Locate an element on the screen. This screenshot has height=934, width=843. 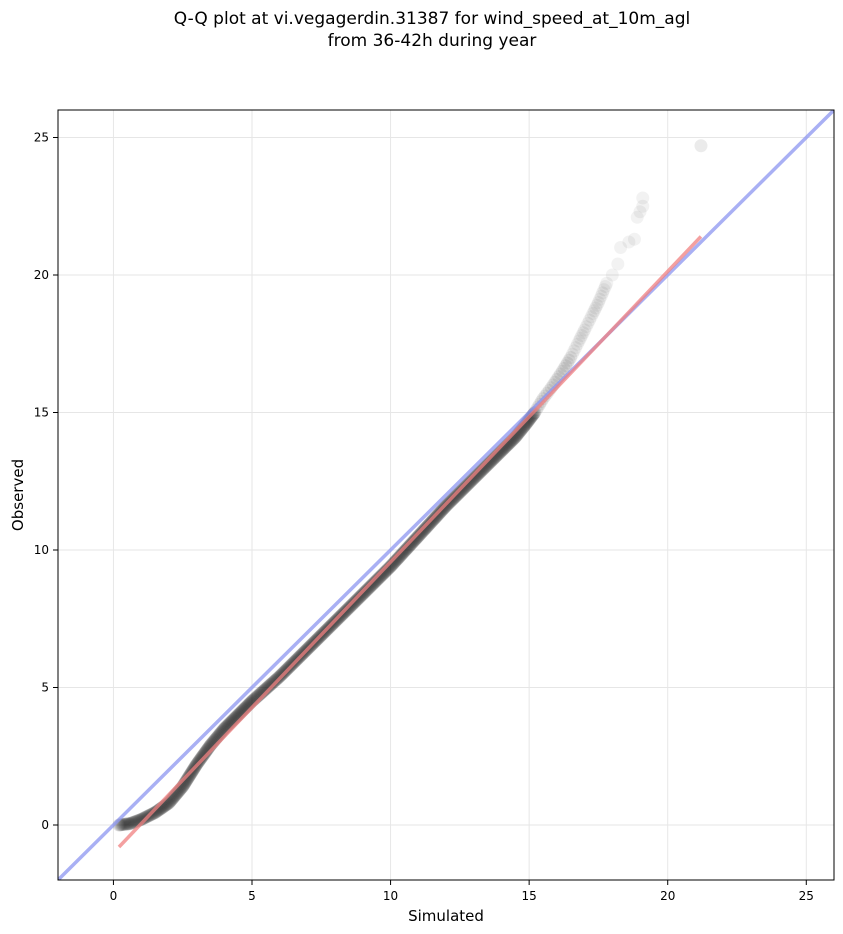
x-tick-label: 25 is located at coordinates (806, 896).